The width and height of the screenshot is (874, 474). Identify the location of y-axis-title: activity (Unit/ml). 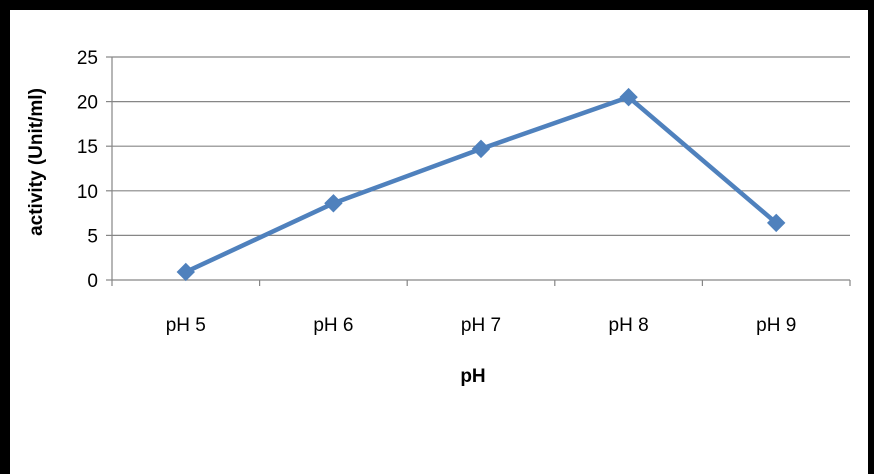
(36, 162).